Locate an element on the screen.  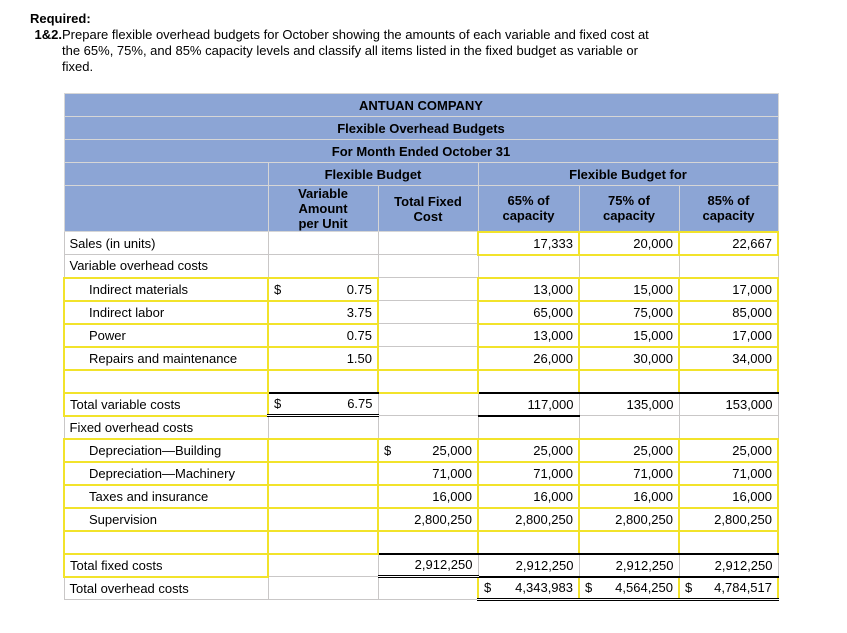
row-label-indirect-labor: Indirect labor is located at coordinates (166, 312).